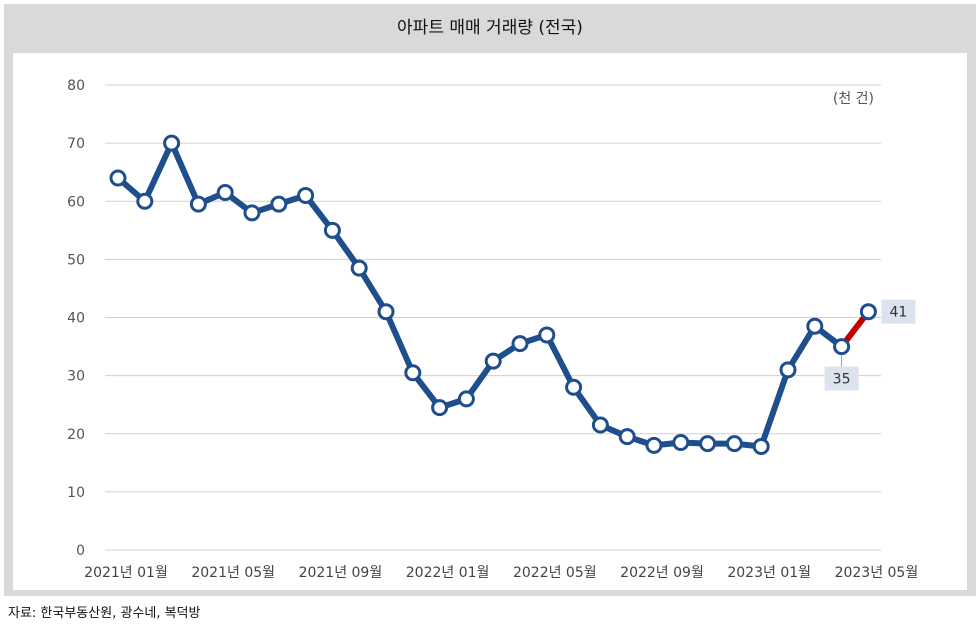 This screenshot has width=980, height=635. What do you see at coordinates (877, 573) in the screenshot?
I see `x-tick-label: 2023년 05월` at bounding box center [877, 573].